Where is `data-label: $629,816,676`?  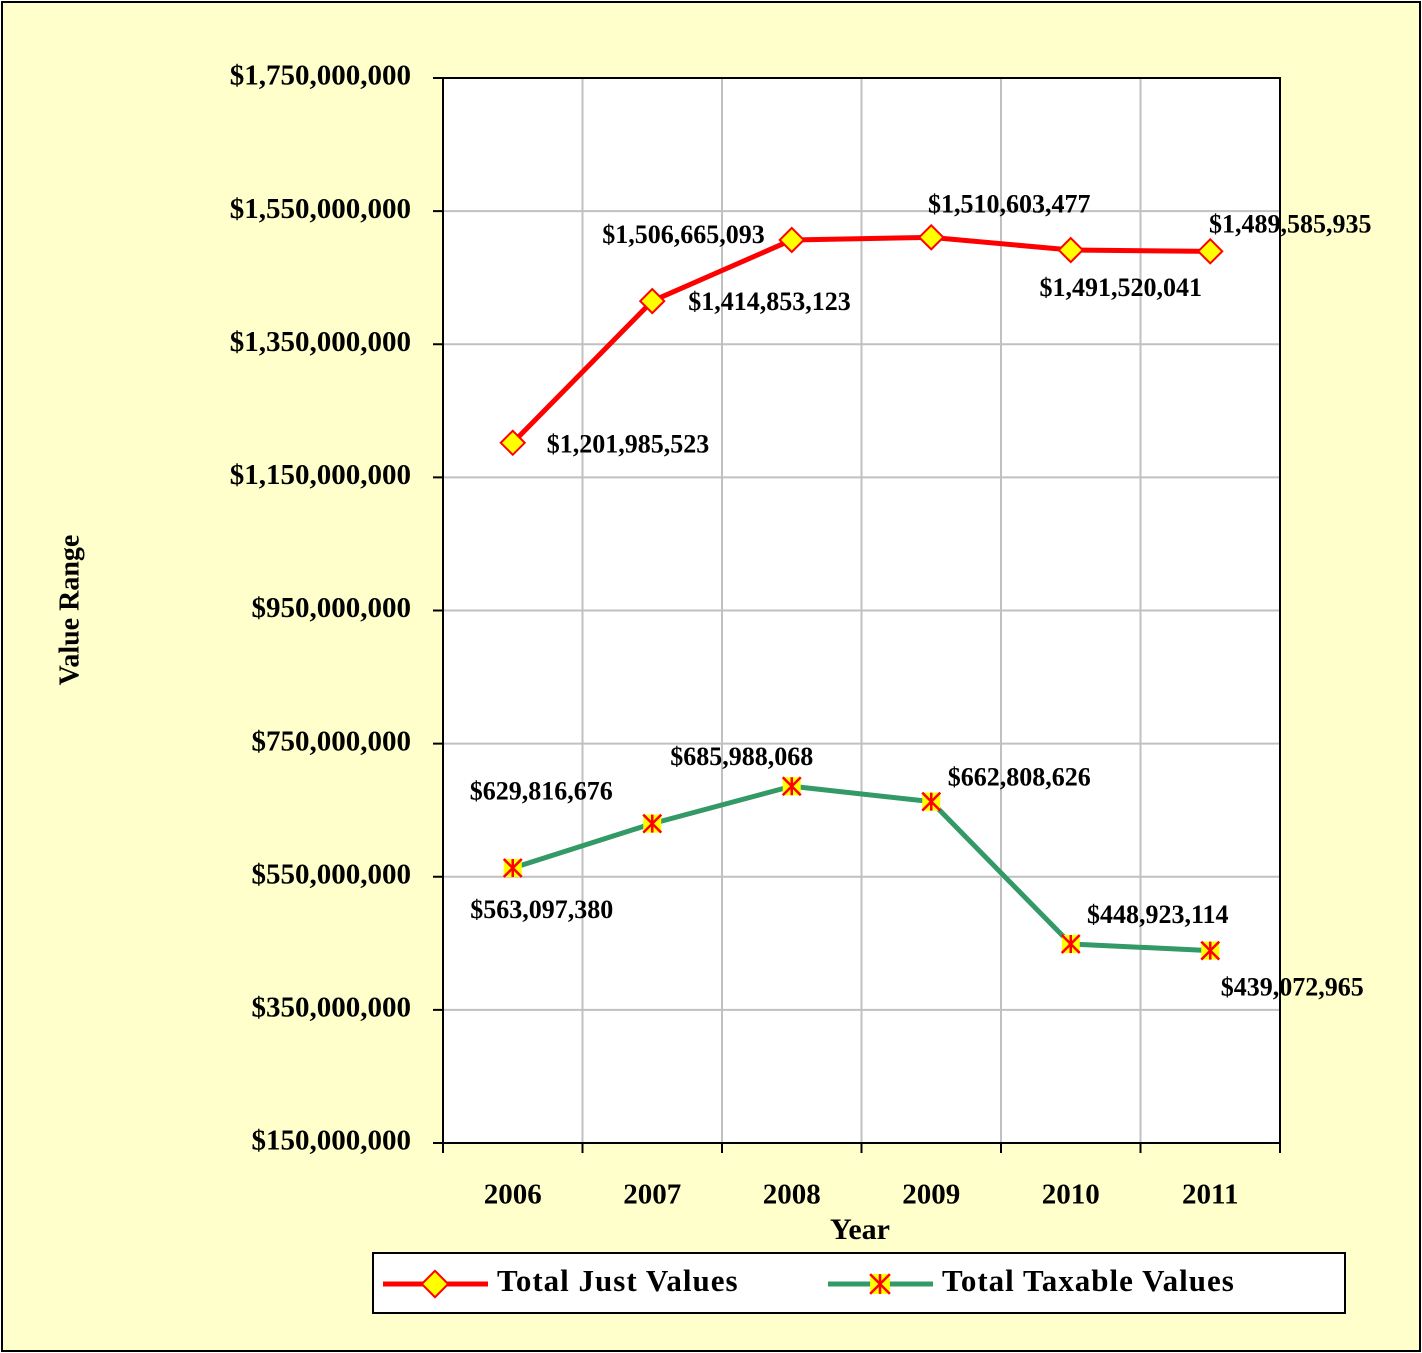
data-label: $629,816,676 is located at coordinates (541, 791).